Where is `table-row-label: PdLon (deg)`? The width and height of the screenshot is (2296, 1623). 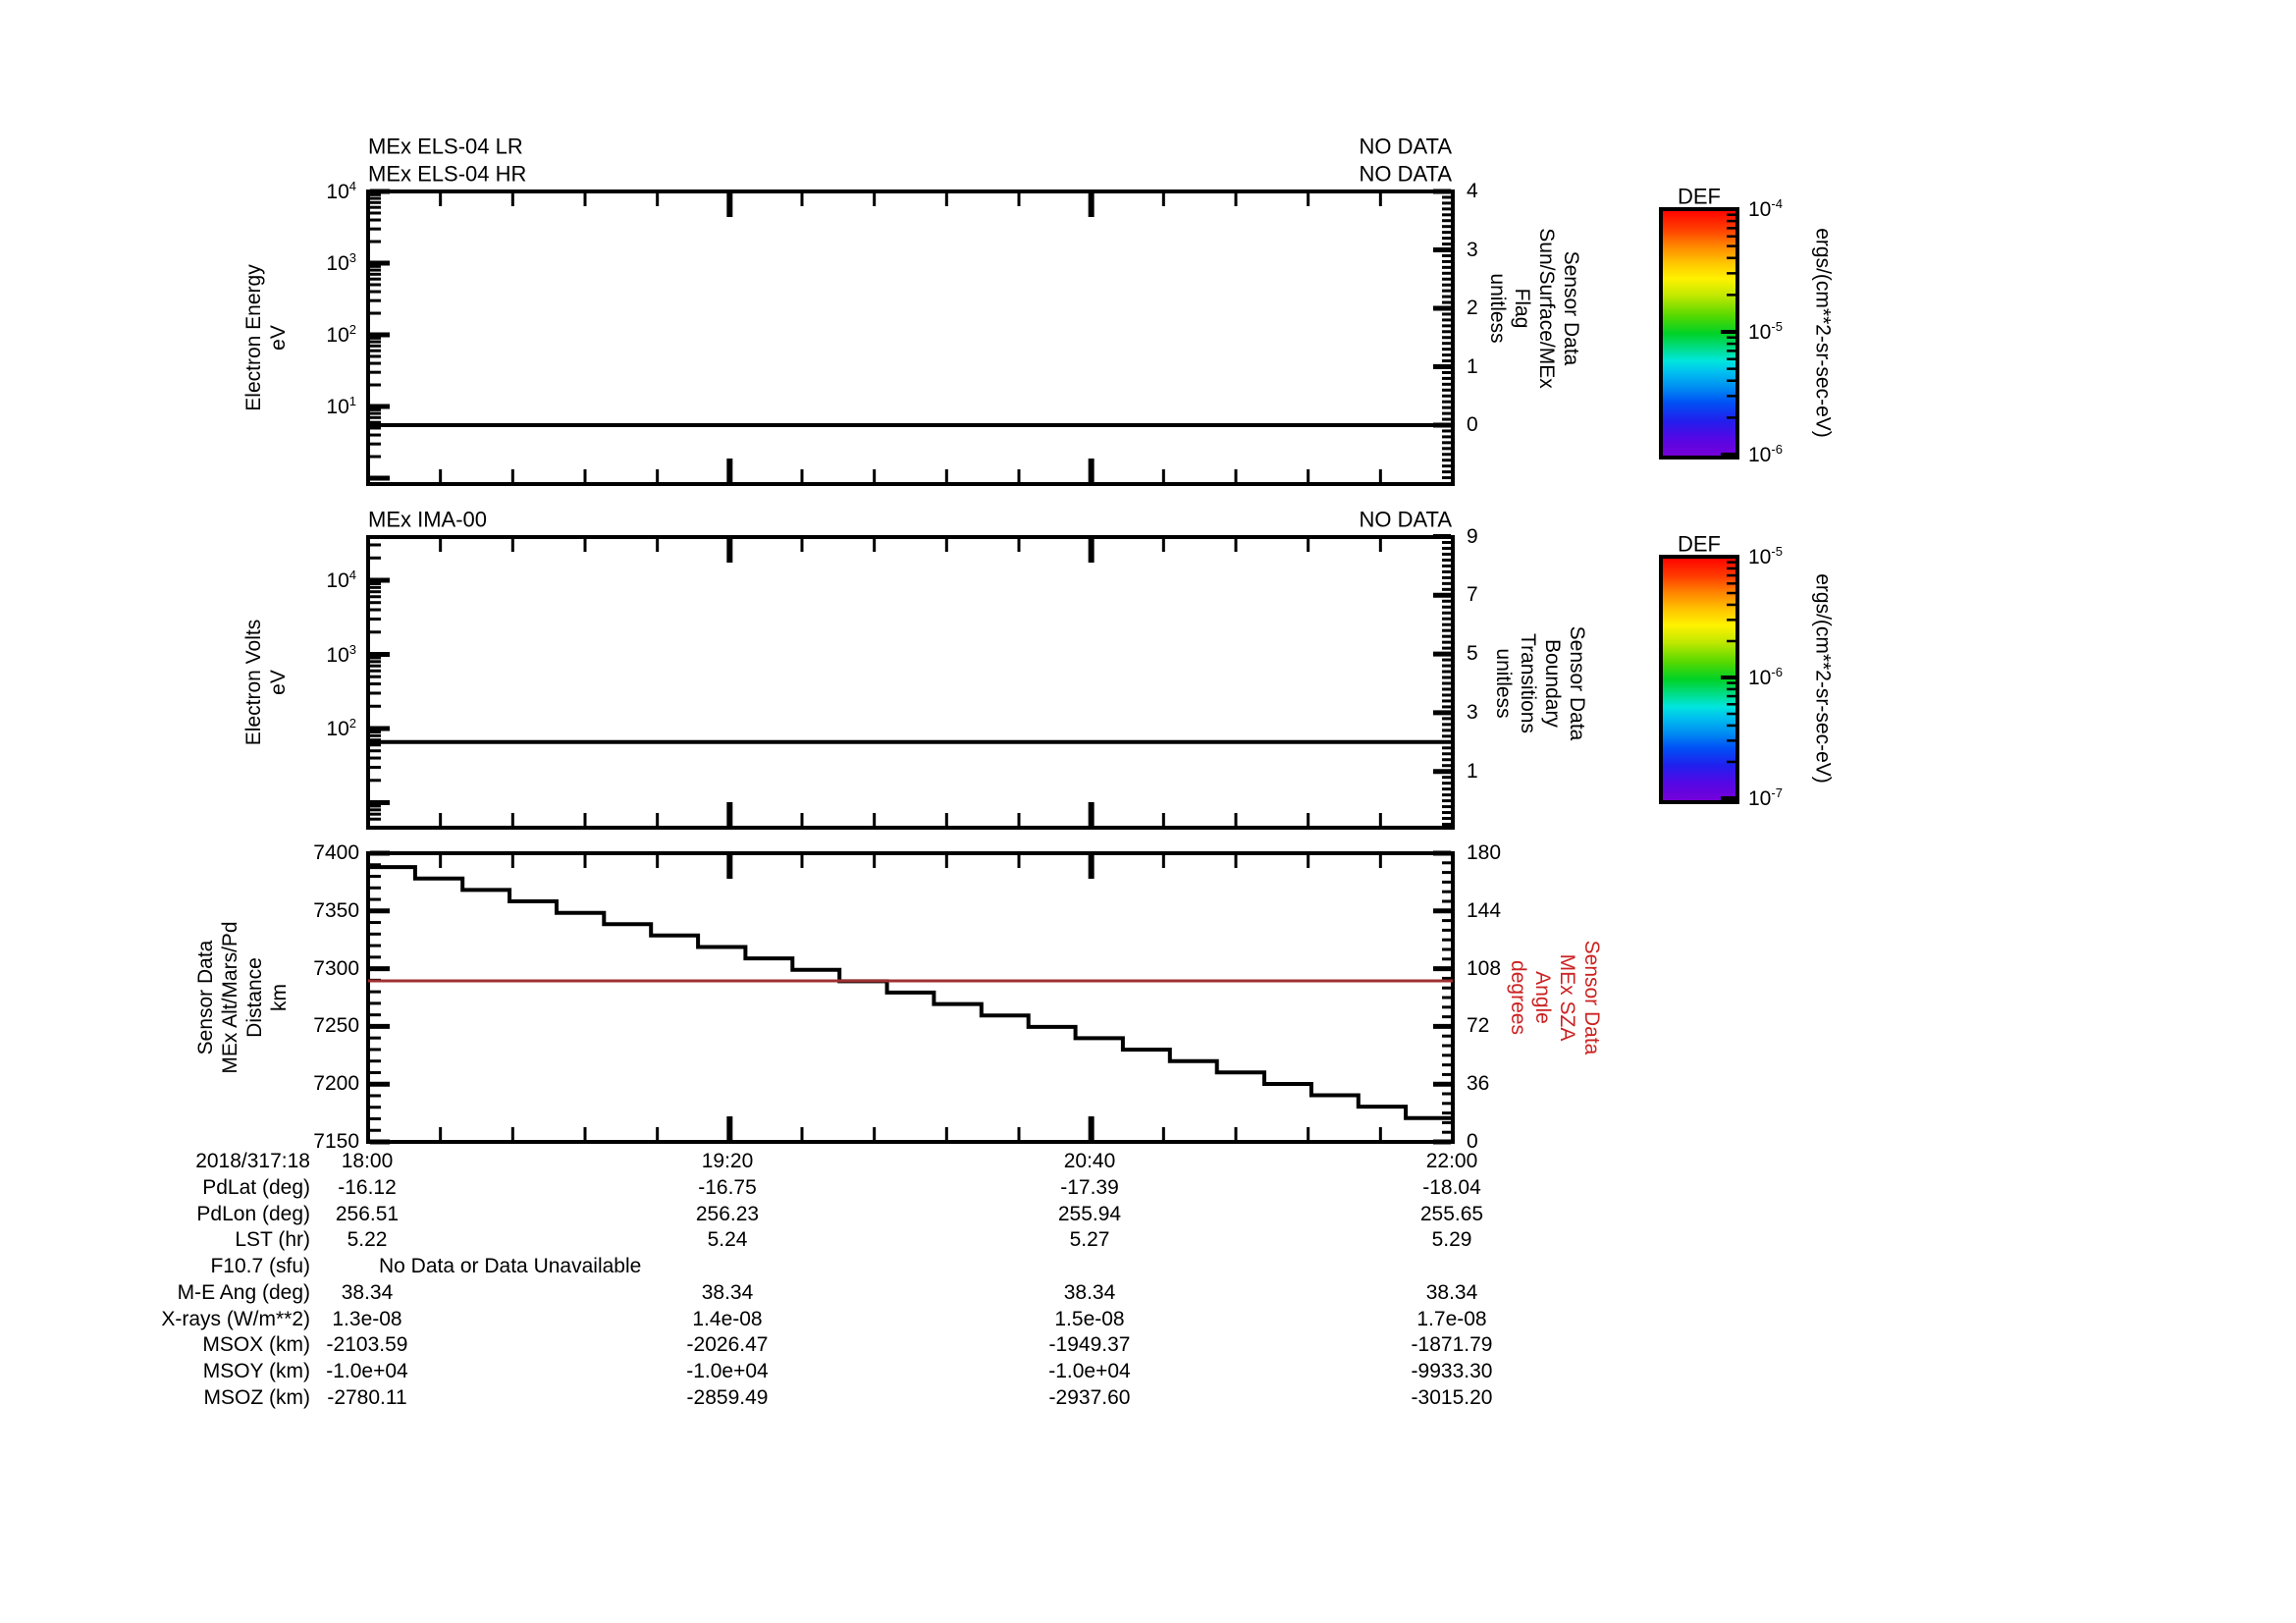
table-row-label: PdLon (deg) is located at coordinates (253, 1213).